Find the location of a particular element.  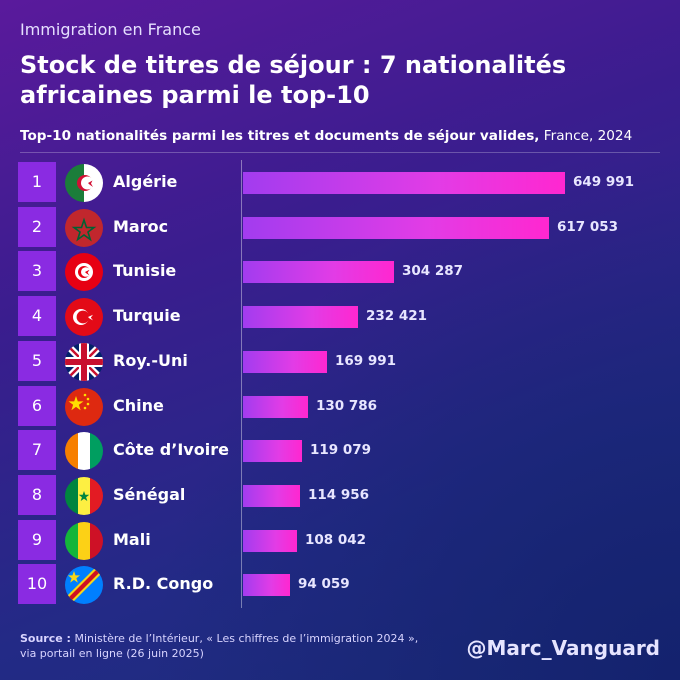

rank-badge: 3 is located at coordinates (37, 271).